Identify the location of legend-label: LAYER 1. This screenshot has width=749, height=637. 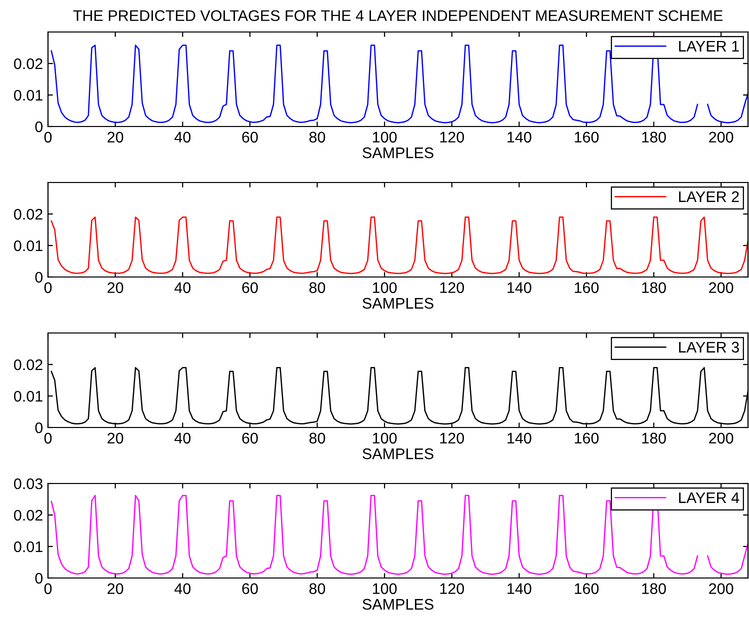
(709, 46).